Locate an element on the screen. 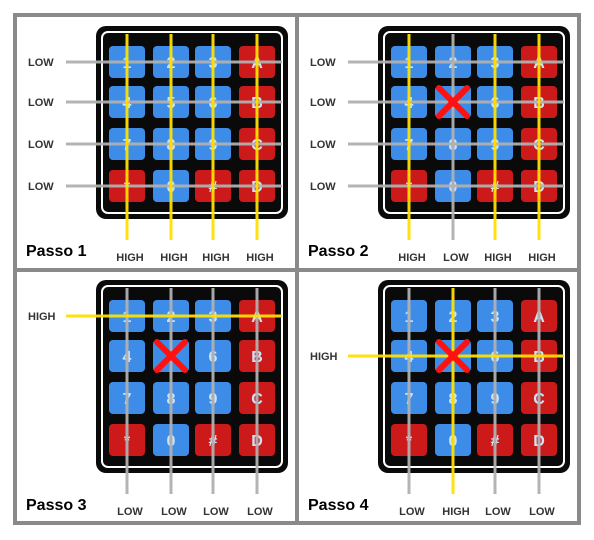 This screenshot has height=540, width=594. panel-title: Passo 4 is located at coordinates (338, 505).